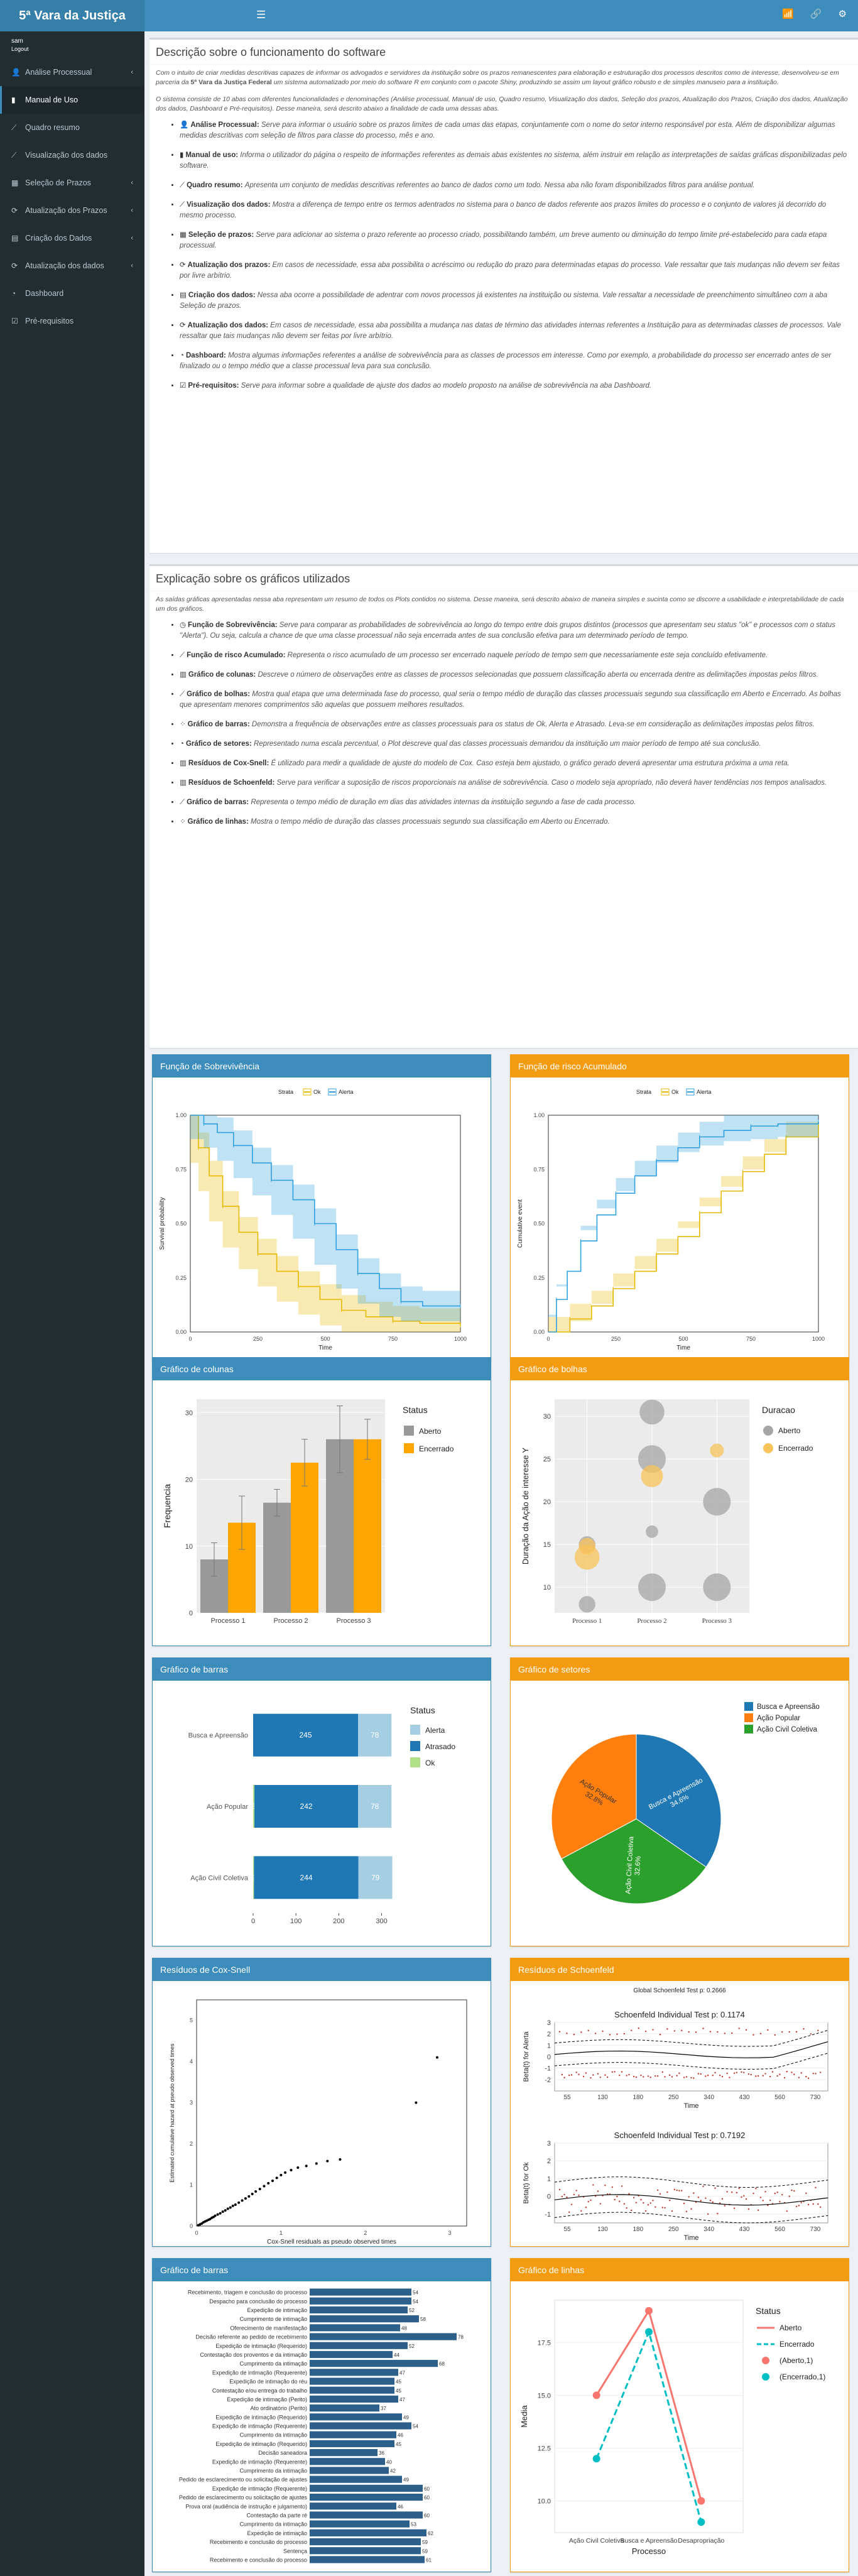  I want to click on sidebar-item-atualiza-o-dos-prazos: ⟳ Atualização dos Prazos ‹, so click(72, 211).